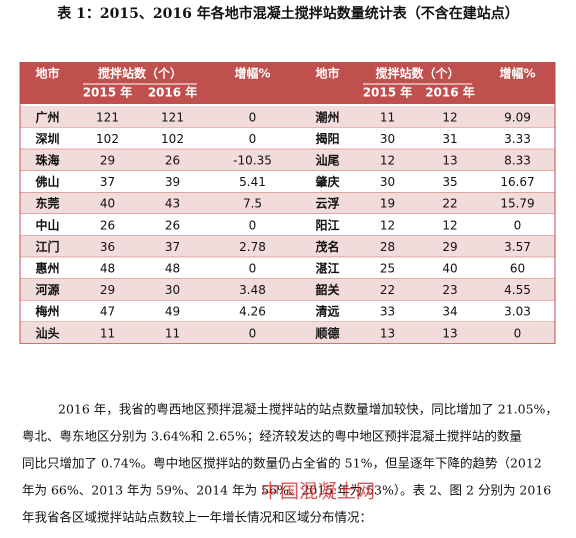  What do you see at coordinates (327, 224) in the screenshot?
I see `city-cell: 阳江` at bounding box center [327, 224].